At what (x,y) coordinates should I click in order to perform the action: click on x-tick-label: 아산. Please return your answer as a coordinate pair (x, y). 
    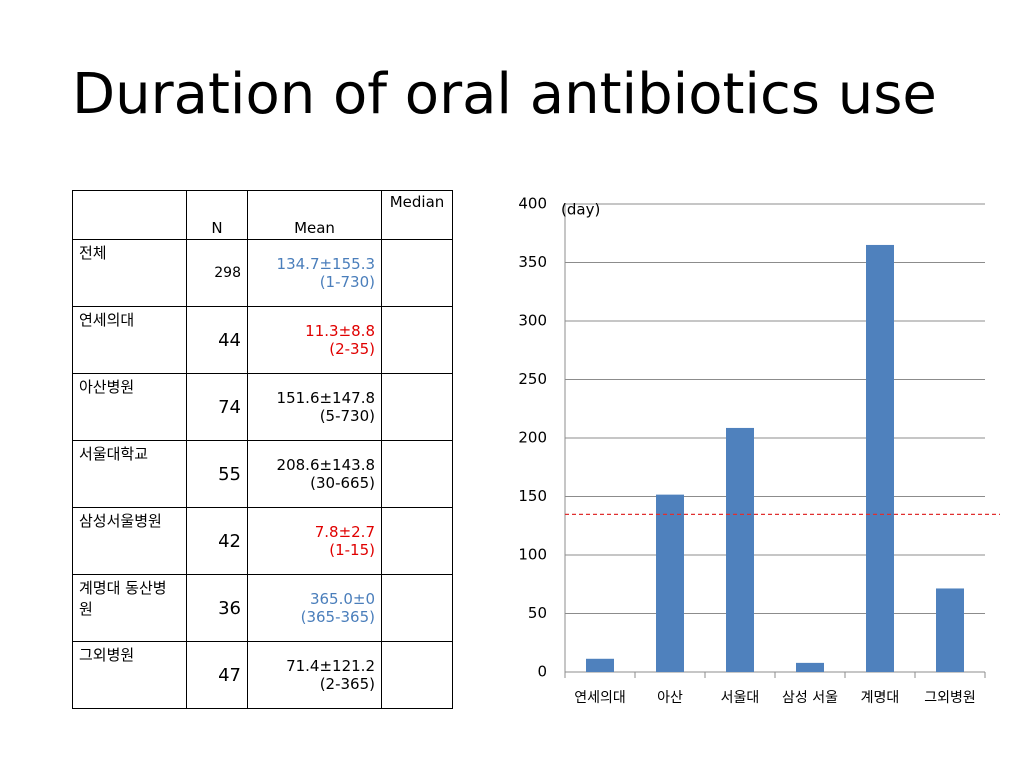
    Looking at the image, I should click on (670, 698).